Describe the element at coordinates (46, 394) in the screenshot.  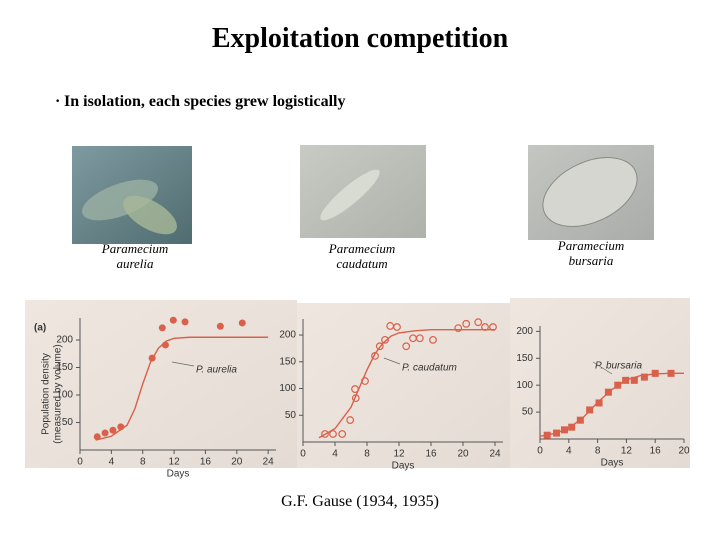
I see `y-axis-label: Population density` at that location.